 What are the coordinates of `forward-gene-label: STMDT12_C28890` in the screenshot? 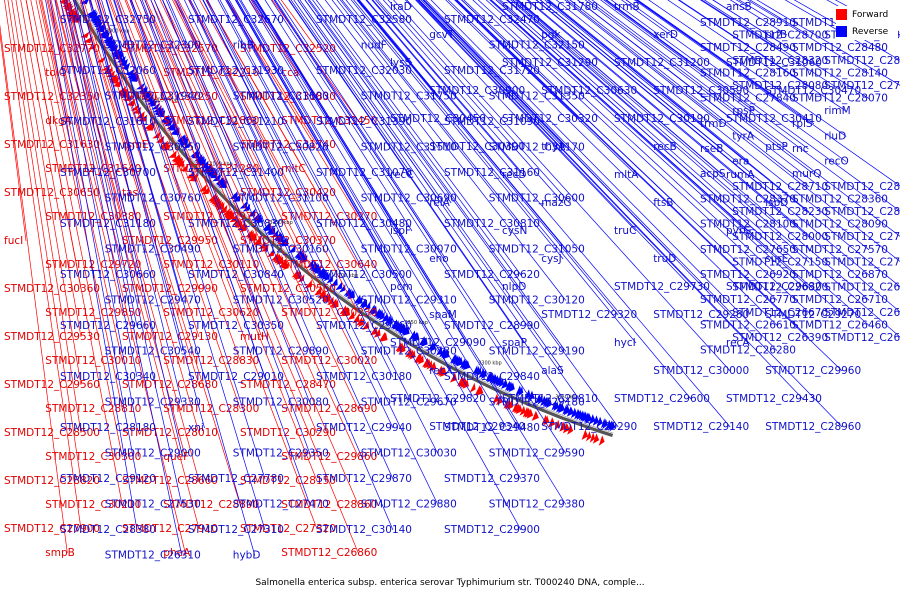 It's located at (211, 505).